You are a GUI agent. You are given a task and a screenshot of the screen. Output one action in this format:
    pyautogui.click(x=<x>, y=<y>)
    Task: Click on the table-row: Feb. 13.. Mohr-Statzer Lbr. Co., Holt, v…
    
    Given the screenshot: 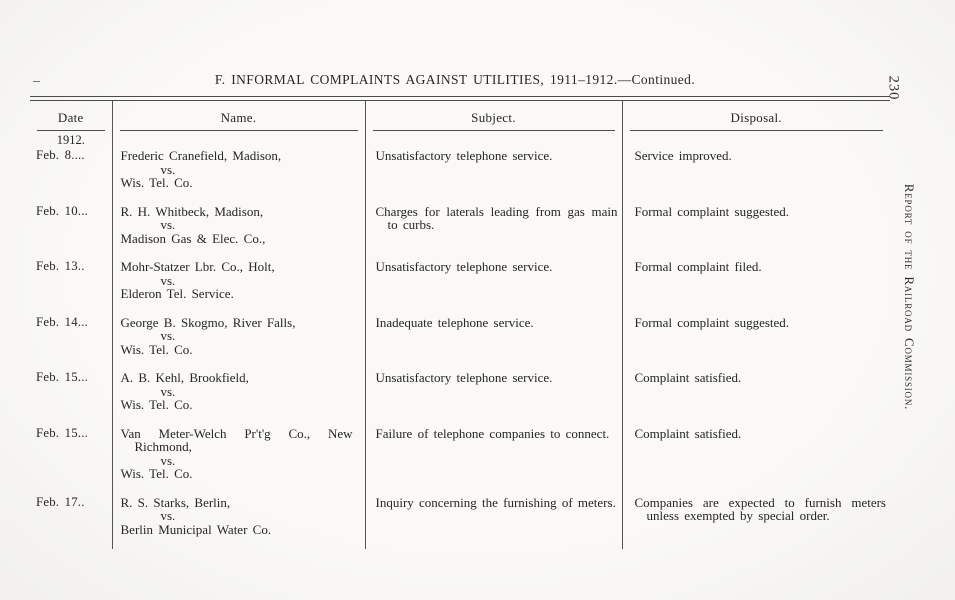 What is the action you would take?
    pyautogui.click(x=460, y=286)
    